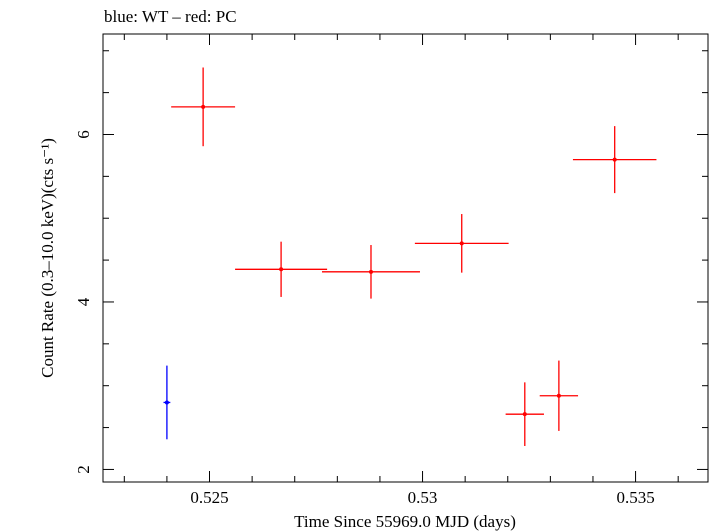 The height and width of the screenshot is (532, 709). Describe the element at coordinates (170, 16) in the screenshot. I see `chart-title: blue: WT – red: PC` at that location.